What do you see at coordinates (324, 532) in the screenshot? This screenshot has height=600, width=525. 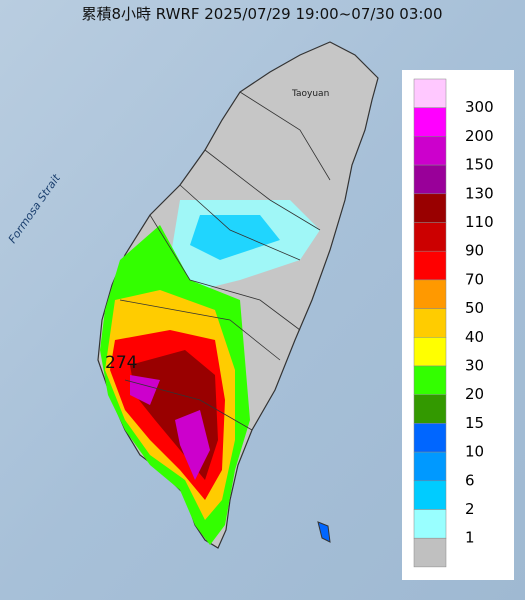 I see `lanyu-island` at bounding box center [324, 532].